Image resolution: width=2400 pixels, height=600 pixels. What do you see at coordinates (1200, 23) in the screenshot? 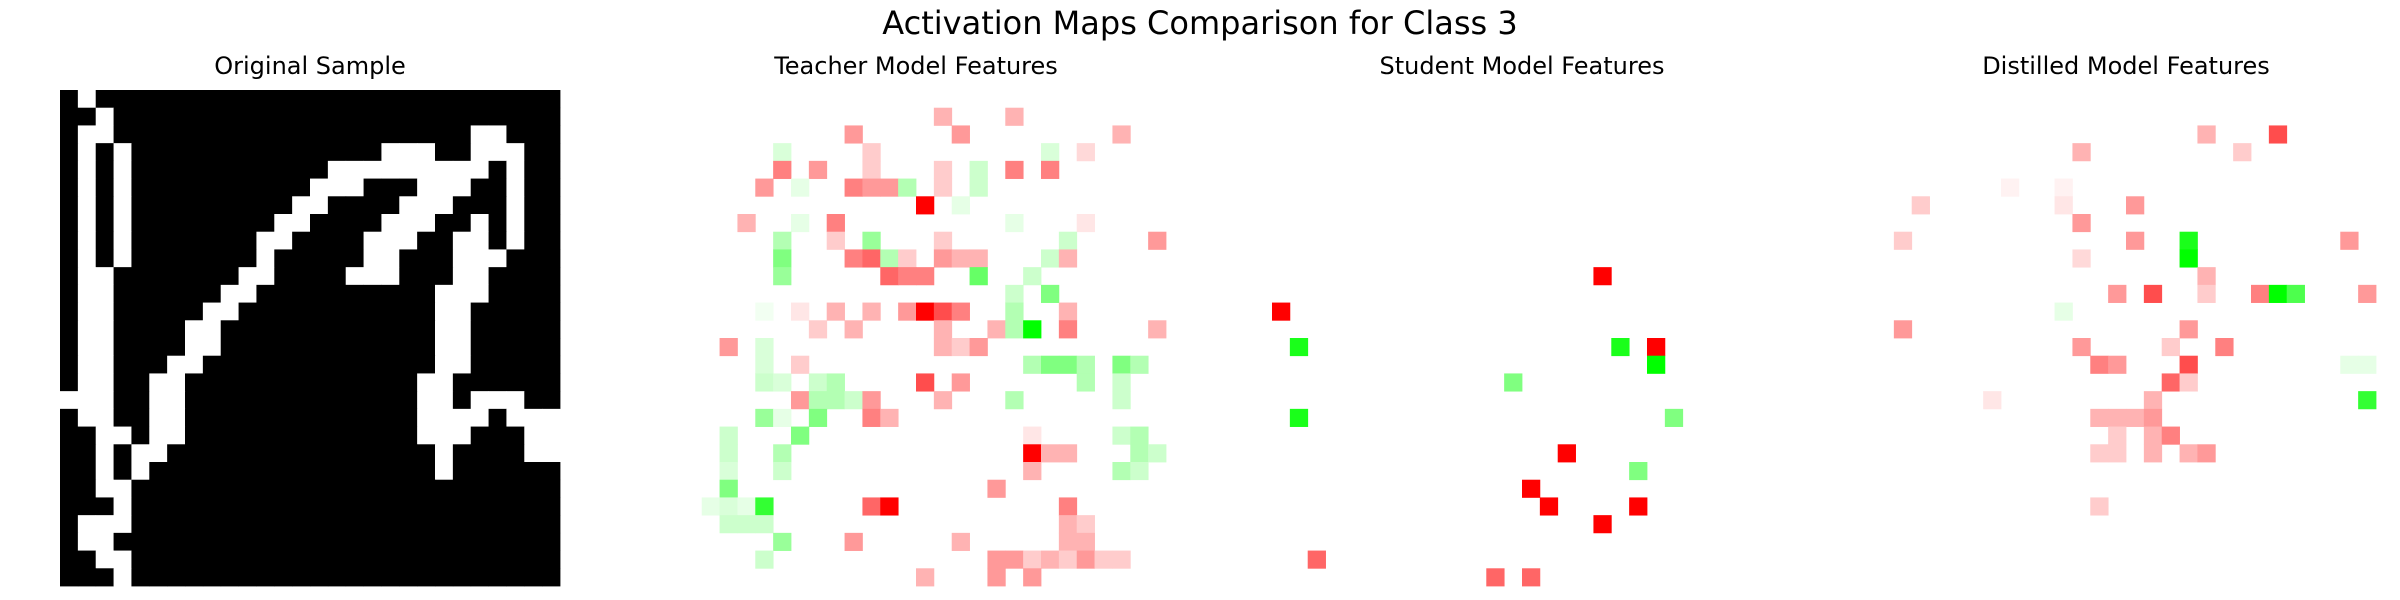
I see `figure-title: Activation Maps Comparison for Class 3` at bounding box center [1200, 23].